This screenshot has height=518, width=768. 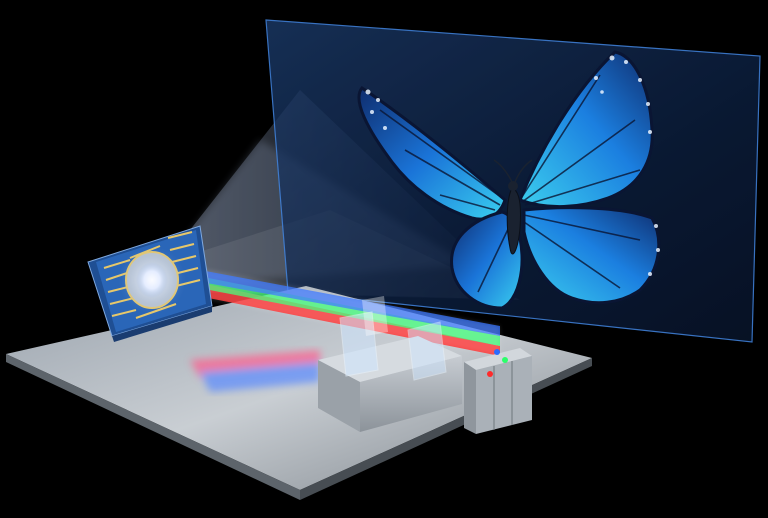 I want to click on beam-reflection, so click(x=255, y=371).